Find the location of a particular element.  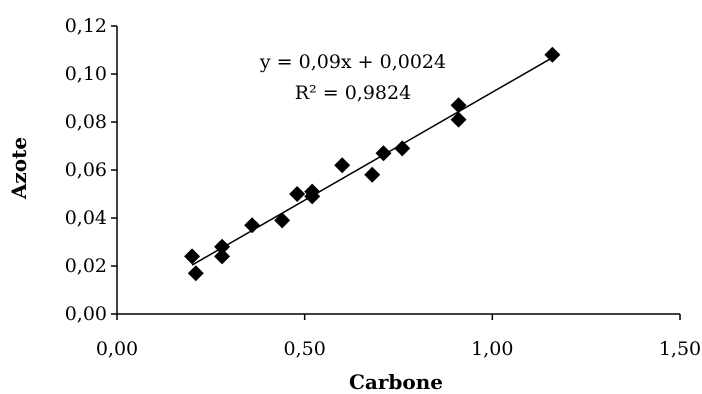

trendline-r2: R² = 0,9824 is located at coordinates (353, 93).